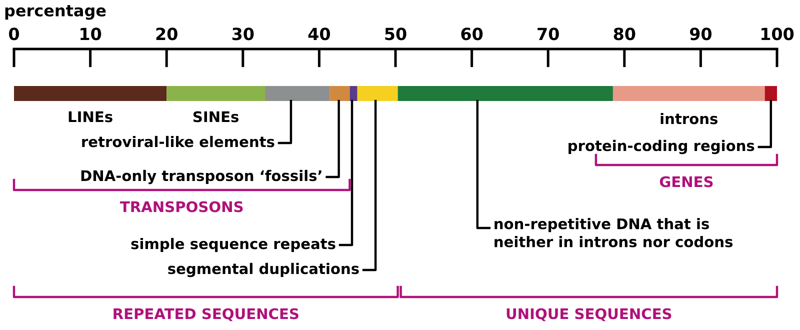 The height and width of the screenshot is (330, 800). I want to click on x-tick-label: 60, so click(472, 34).